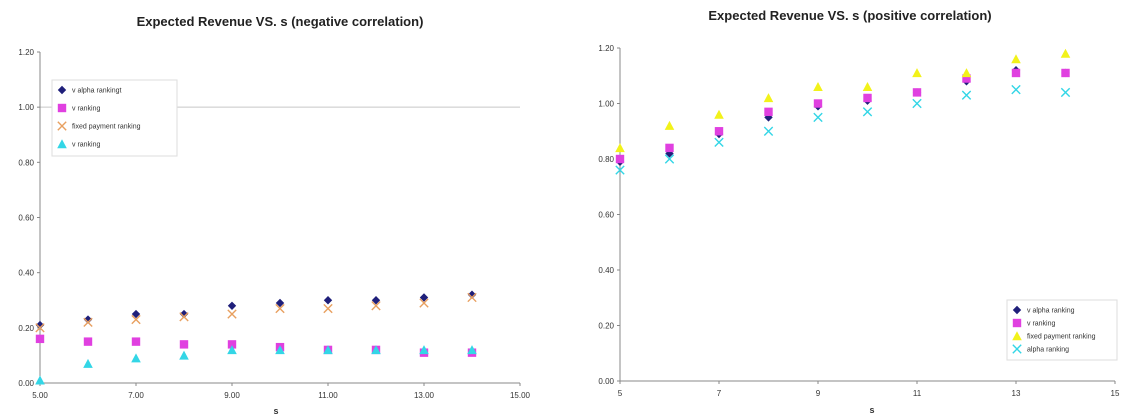 This screenshot has height=419, width=1128. What do you see at coordinates (1051, 311) in the screenshot?
I see `legend-label: v alpha ranking` at bounding box center [1051, 311].